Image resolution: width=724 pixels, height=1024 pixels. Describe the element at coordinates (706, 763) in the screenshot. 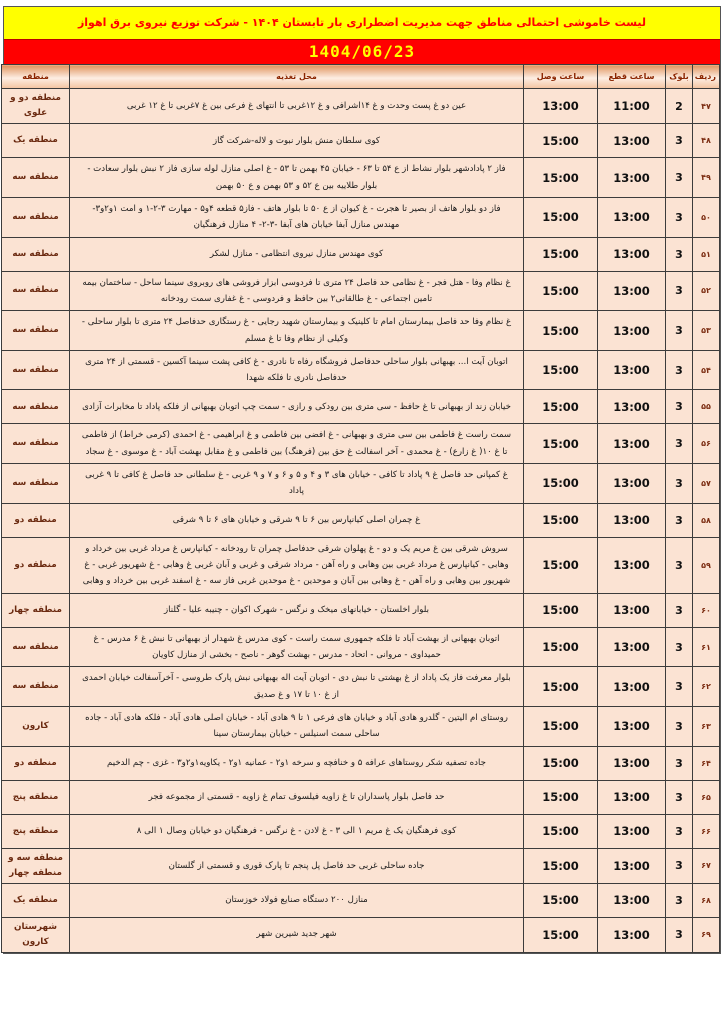

I see `row-number-cell: ۶۴` at that location.